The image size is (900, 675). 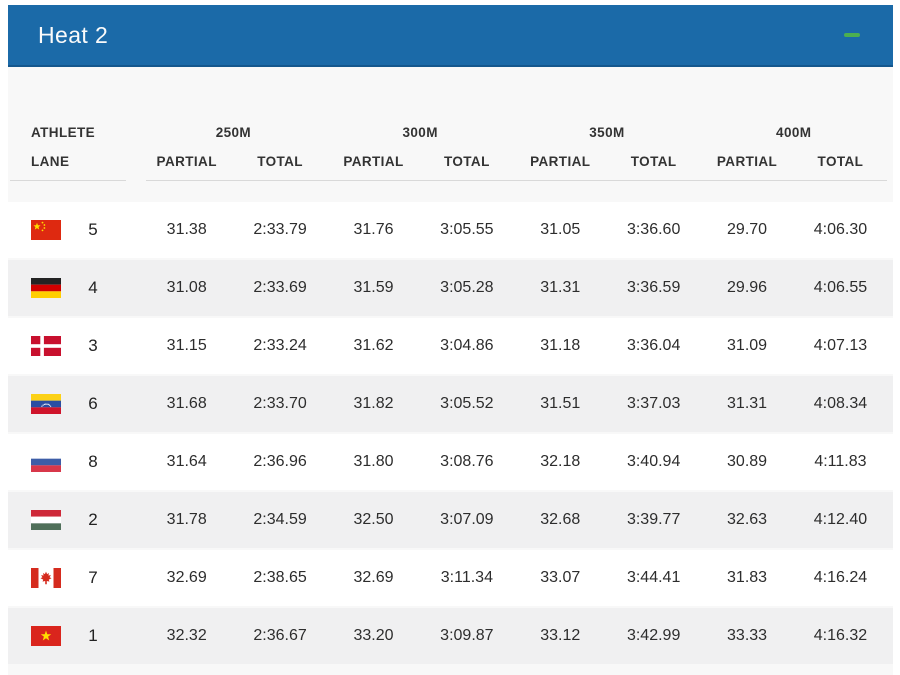 I want to click on split-time: 31.68, so click(x=186, y=403).